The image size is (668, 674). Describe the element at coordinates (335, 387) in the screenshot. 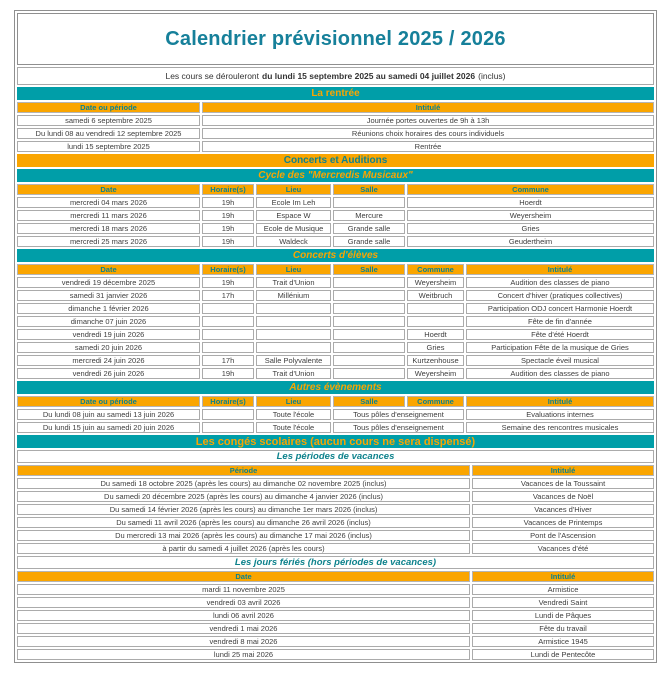

I see `section-bar-autres-evenements: Autres évènements` at that location.